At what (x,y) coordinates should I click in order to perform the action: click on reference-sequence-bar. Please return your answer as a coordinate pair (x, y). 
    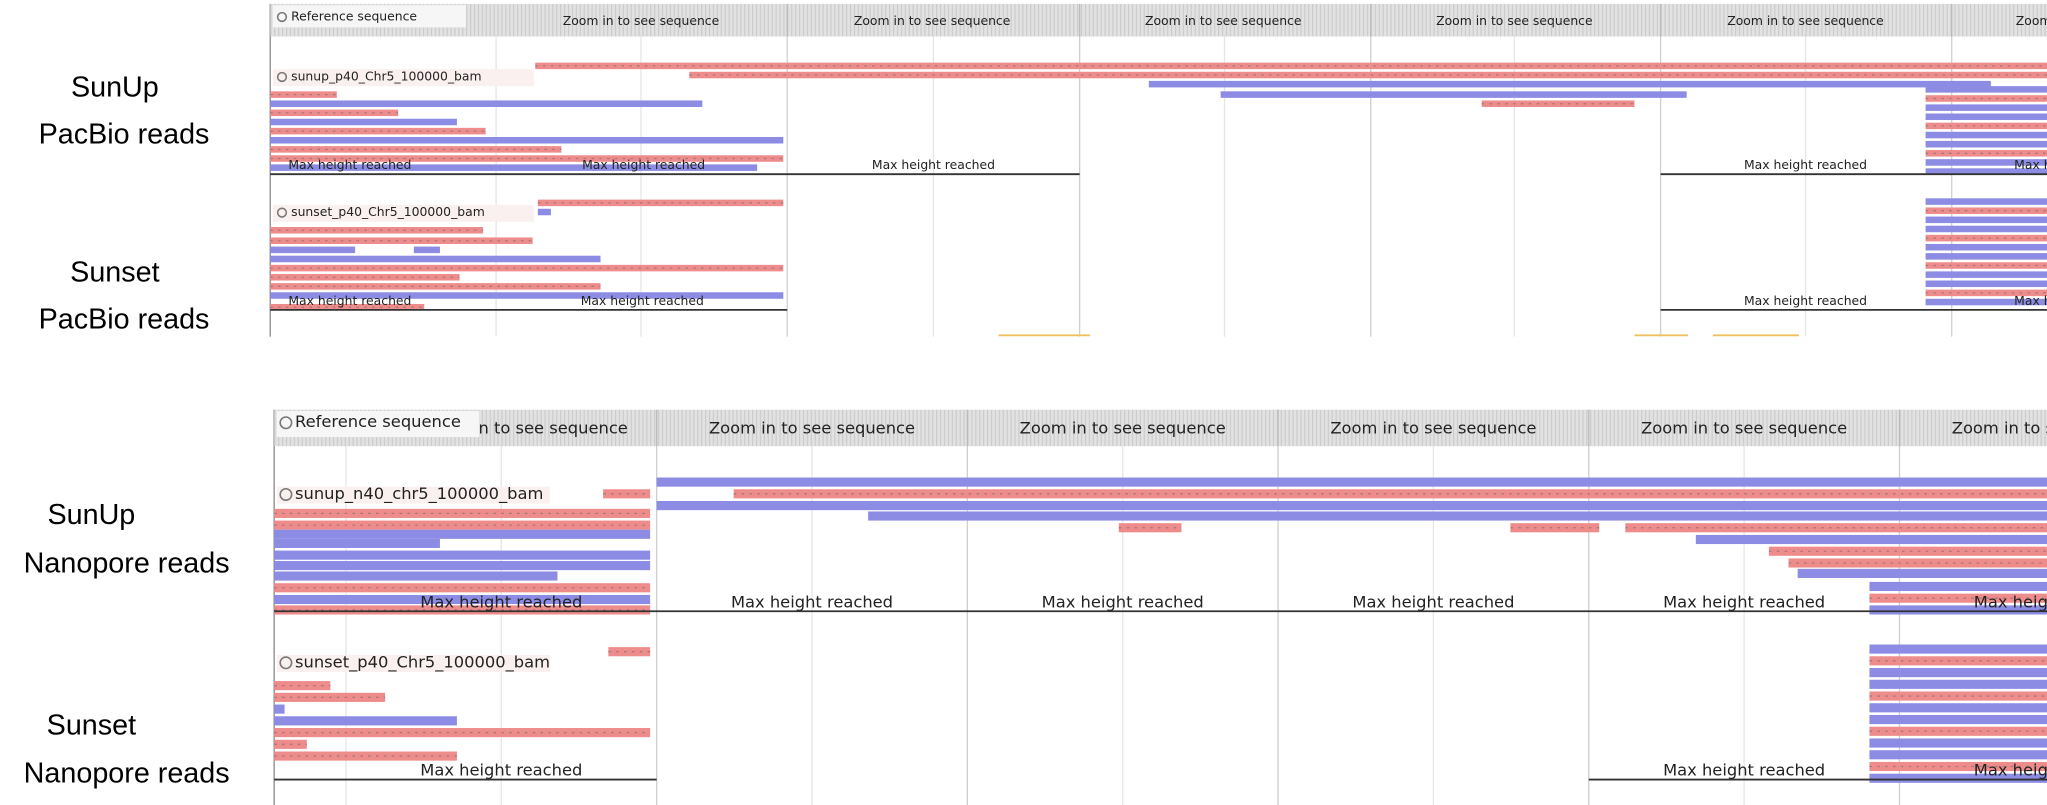
    Looking at the image, I should click on (1160, 428).